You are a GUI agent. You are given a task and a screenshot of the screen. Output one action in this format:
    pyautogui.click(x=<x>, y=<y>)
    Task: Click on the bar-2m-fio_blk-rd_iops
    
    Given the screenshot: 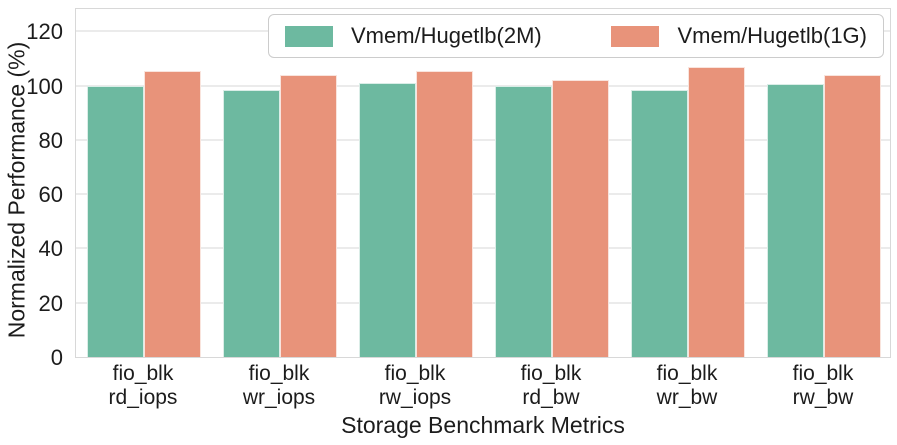 What is the action you would take?
    pyautogui.click(x=115, y=221)
    